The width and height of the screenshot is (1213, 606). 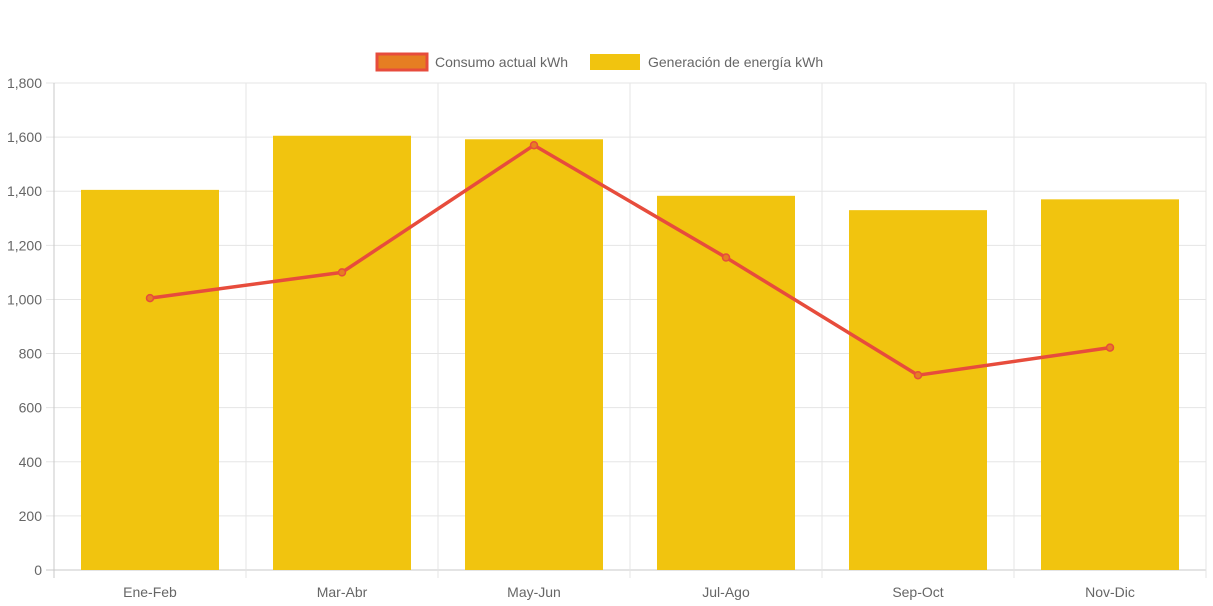 What do you see at coordinates (38, 570) in the screenshot?
I see `y-tick-label: 0` at bounding box center [38, 570].